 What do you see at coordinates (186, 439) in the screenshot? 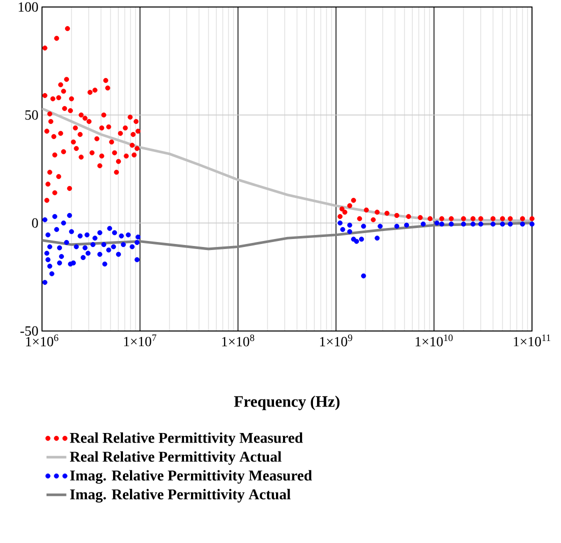
I see `legend-label: Real Relative Permittivity Measured` at bounding box center [186, 439].